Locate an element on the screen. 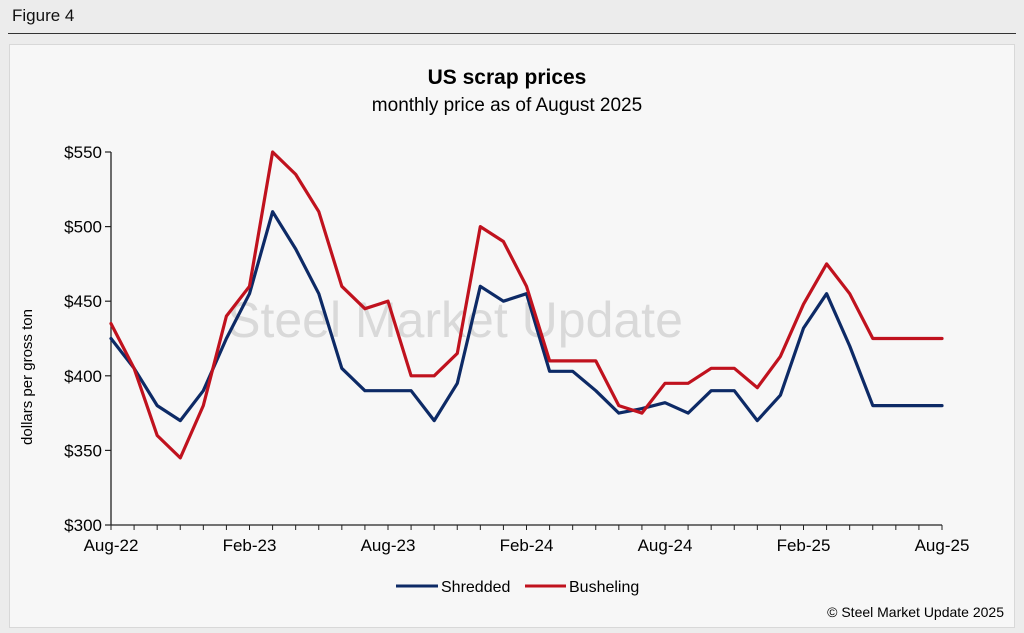 The width and height of the screenshot is (1024, 633). x-tick-label: Aug-22 is located at coordinates (111, 545).